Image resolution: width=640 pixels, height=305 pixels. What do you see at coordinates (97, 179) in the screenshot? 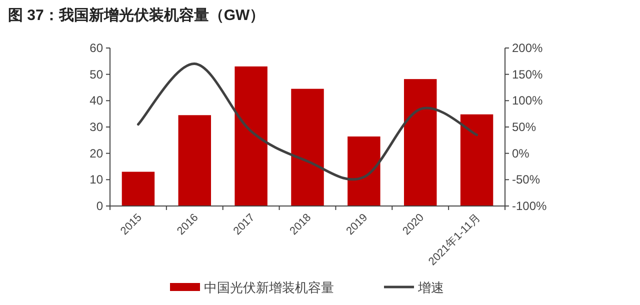
I see `y-tick-label: 10` at bounding box center [97, 179].